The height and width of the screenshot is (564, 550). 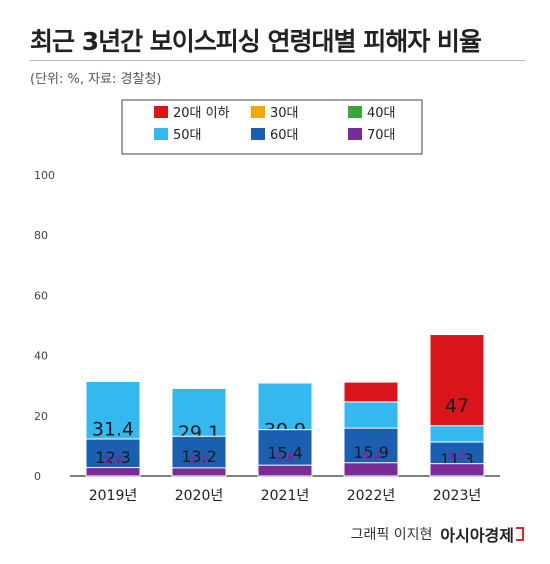 What do you see at coordinates (187, 135) in the screenshot?
I see `legend-label: 50대` at bounding box center [187, 135].